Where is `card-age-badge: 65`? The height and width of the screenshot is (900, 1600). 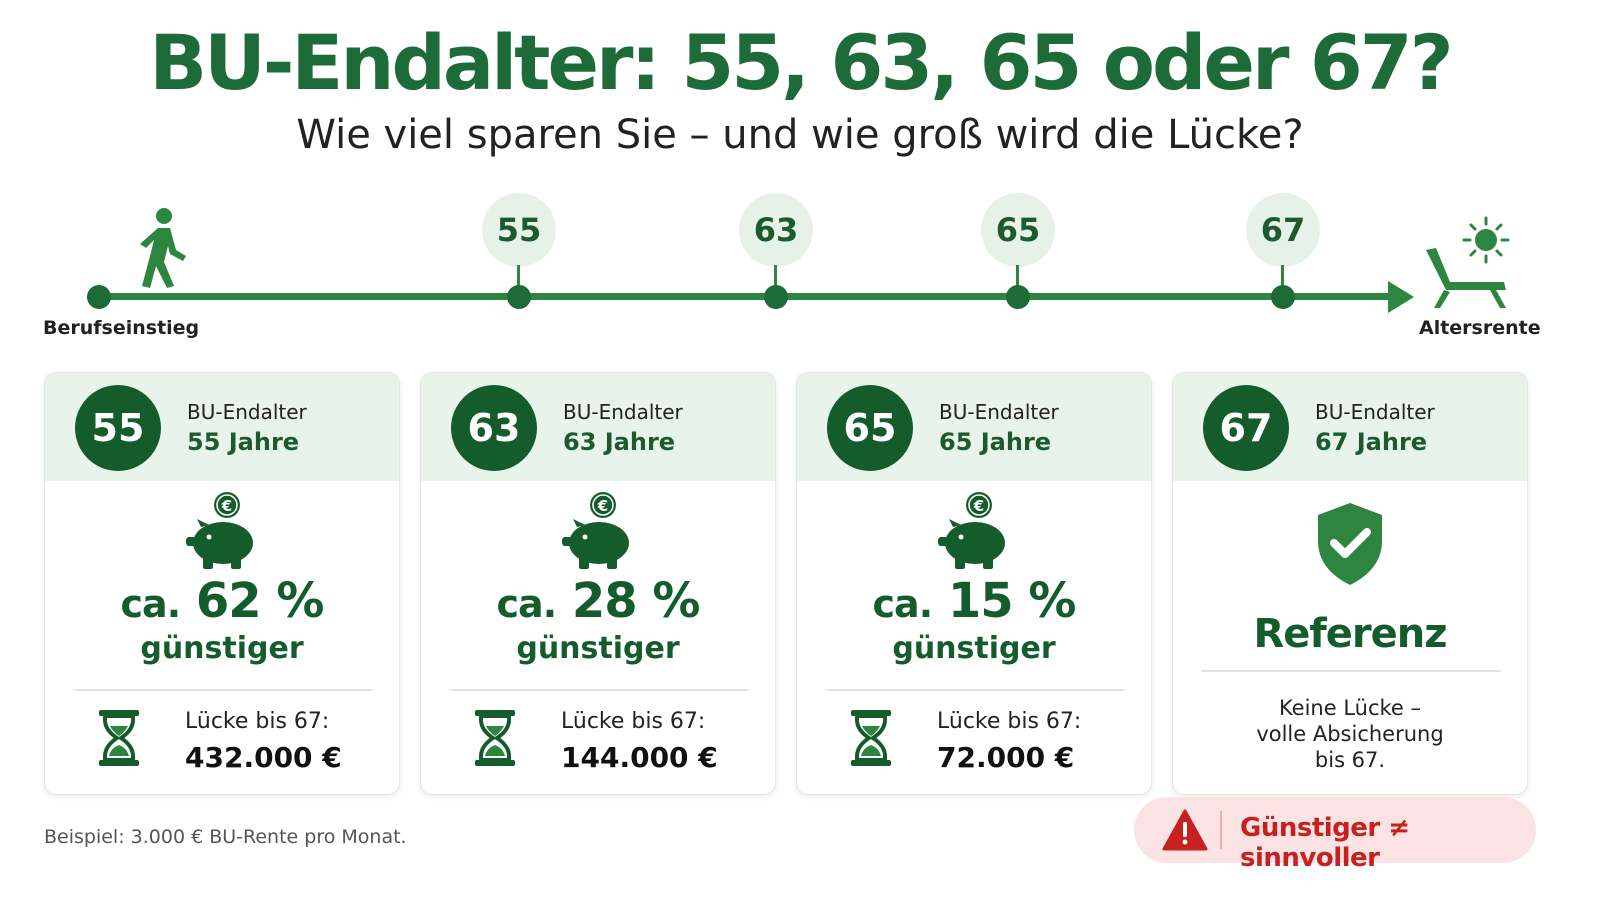
card-age-badge: 65 is located at coordinates (870, 428).